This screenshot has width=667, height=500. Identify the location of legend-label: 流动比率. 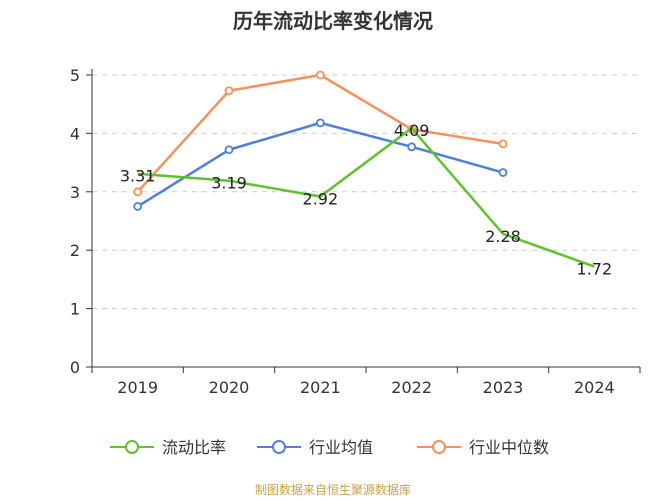
(194, 447).